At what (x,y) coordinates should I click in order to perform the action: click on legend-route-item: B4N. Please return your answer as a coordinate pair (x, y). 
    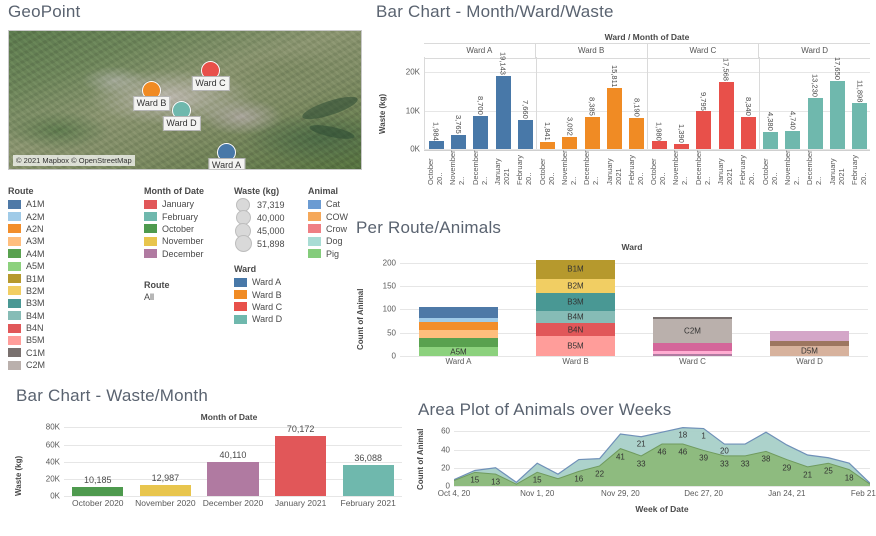
    Looking at the image, I should click on (48, 328).